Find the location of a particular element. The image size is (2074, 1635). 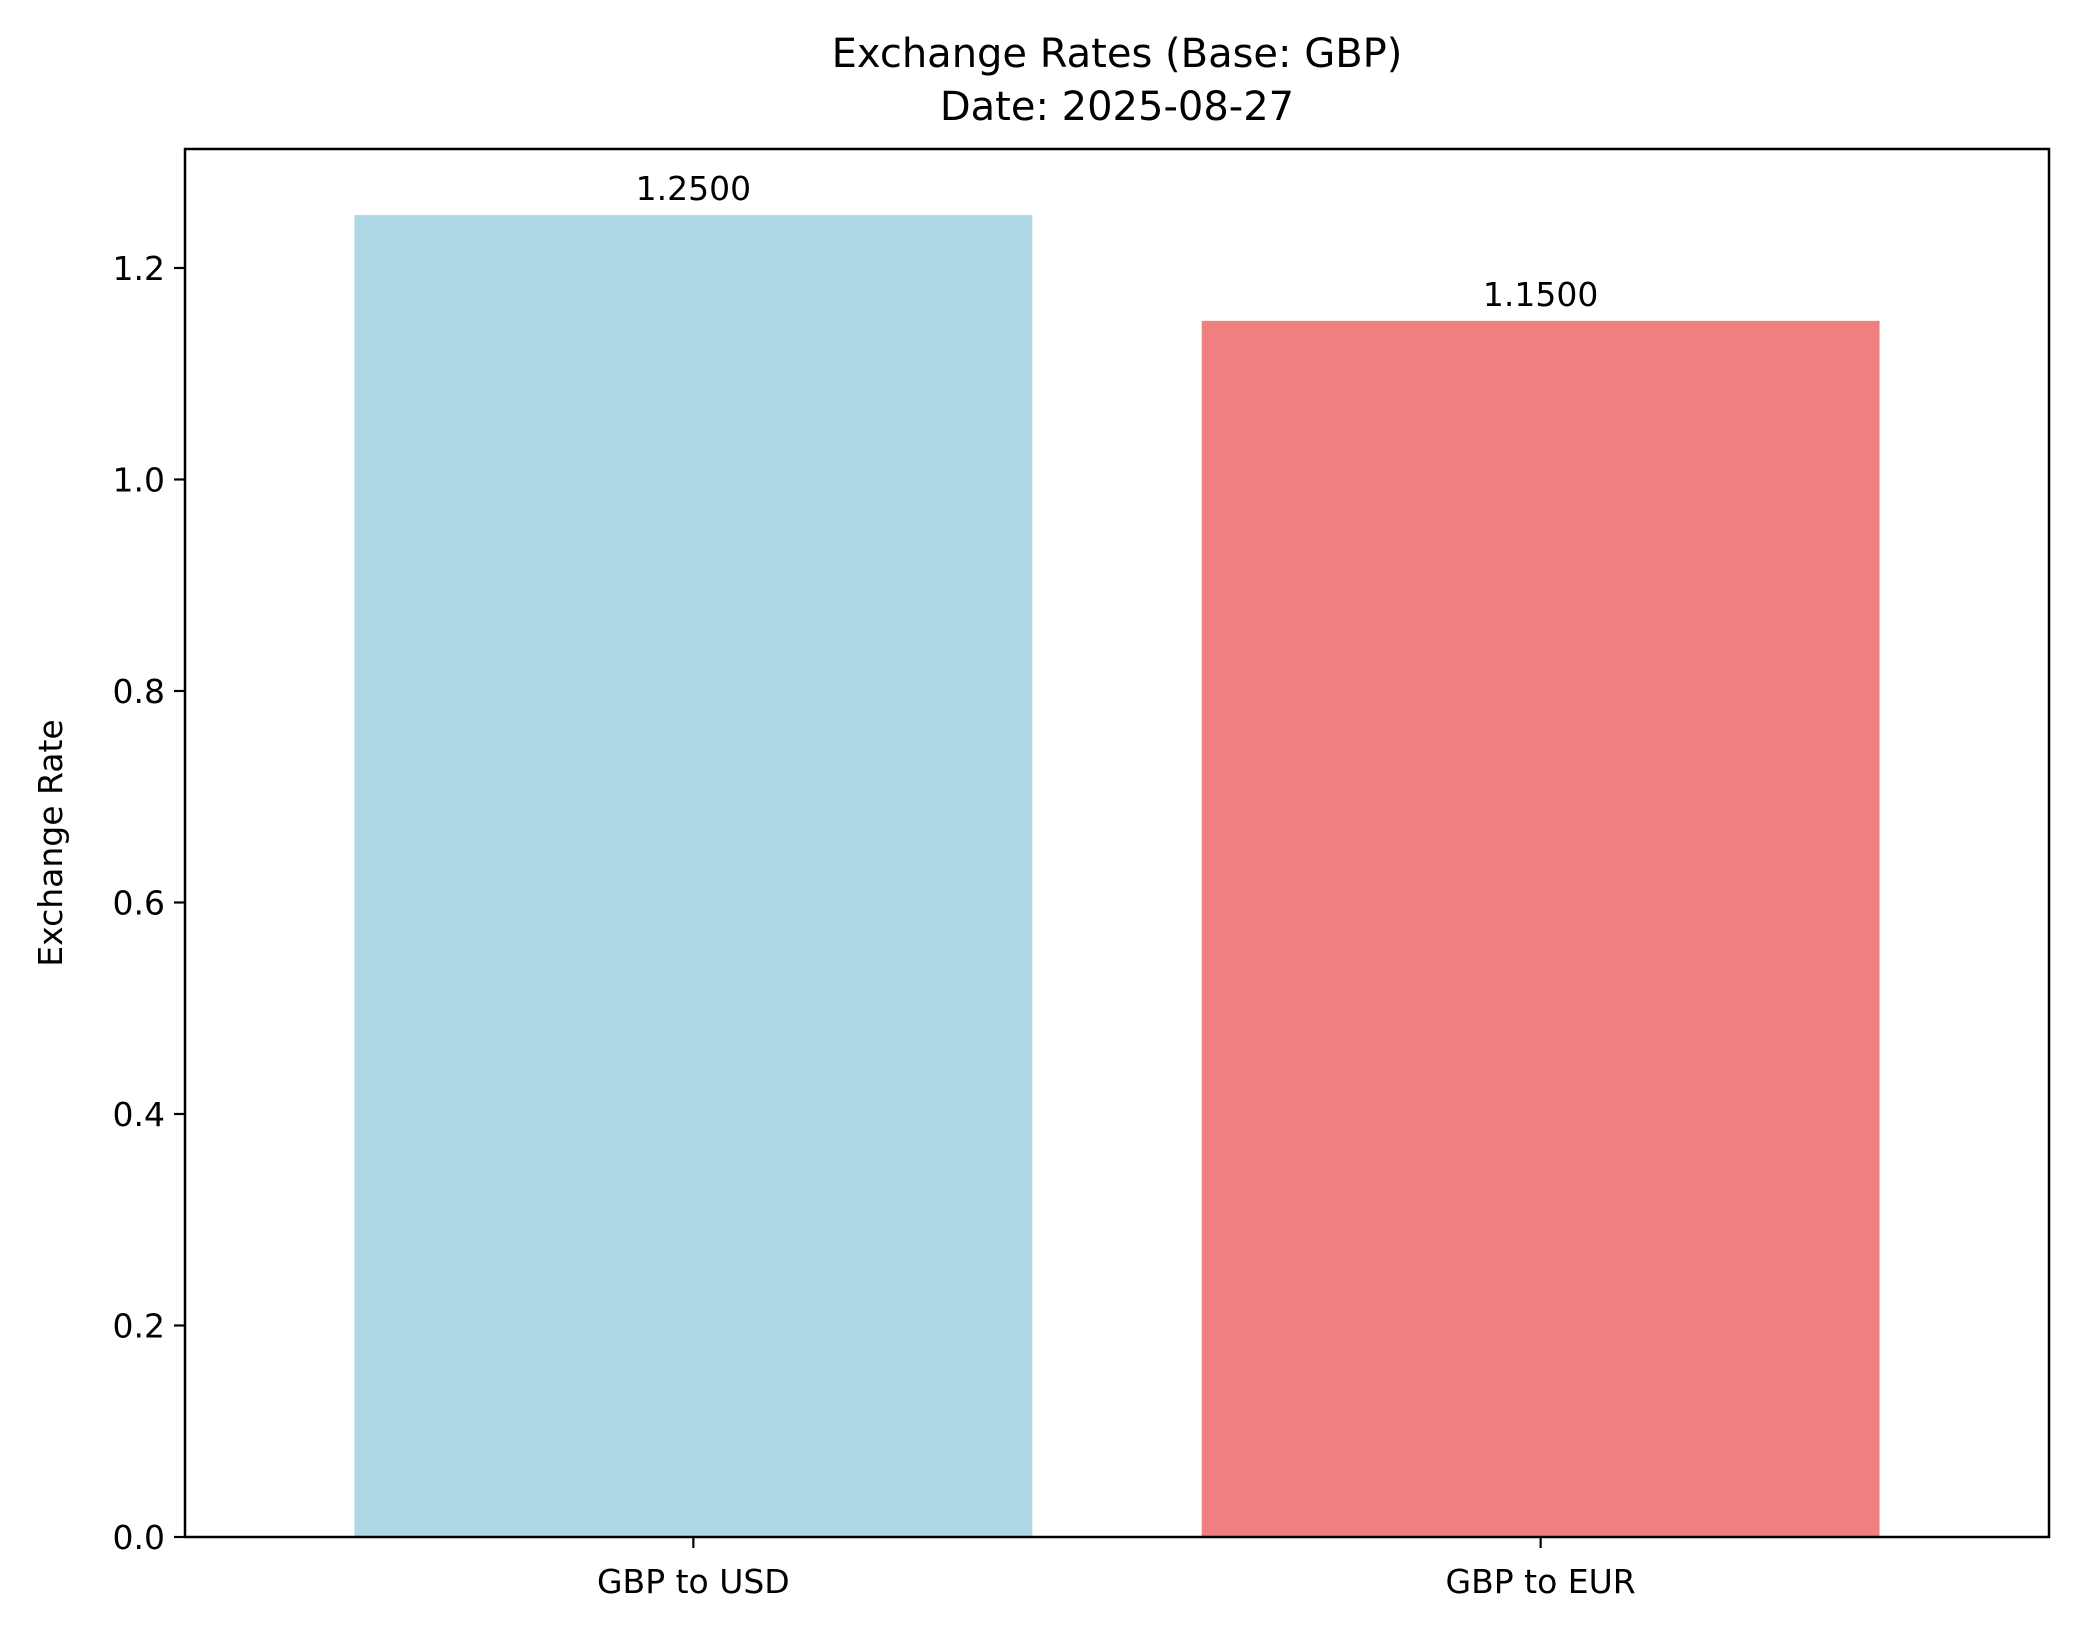

y-tick-label: 0.8 is located at coordinates (139, 691).